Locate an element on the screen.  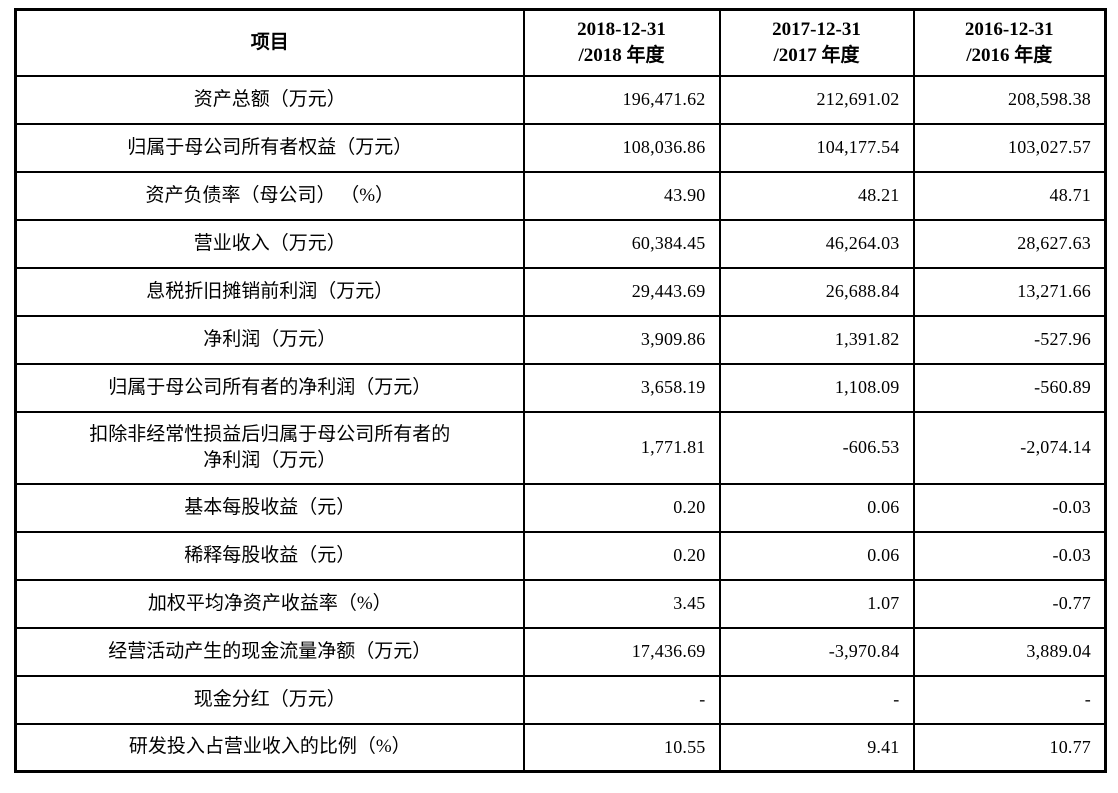
value-2016: 10.77 is located at coordinates (1009, 747).